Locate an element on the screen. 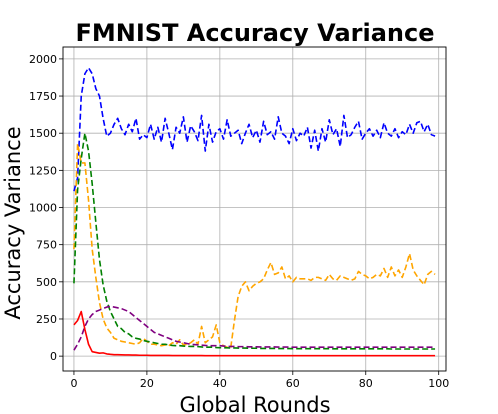 The image size is (498, 414). x-tick-label: 80 is located at coordinates (366, 383).